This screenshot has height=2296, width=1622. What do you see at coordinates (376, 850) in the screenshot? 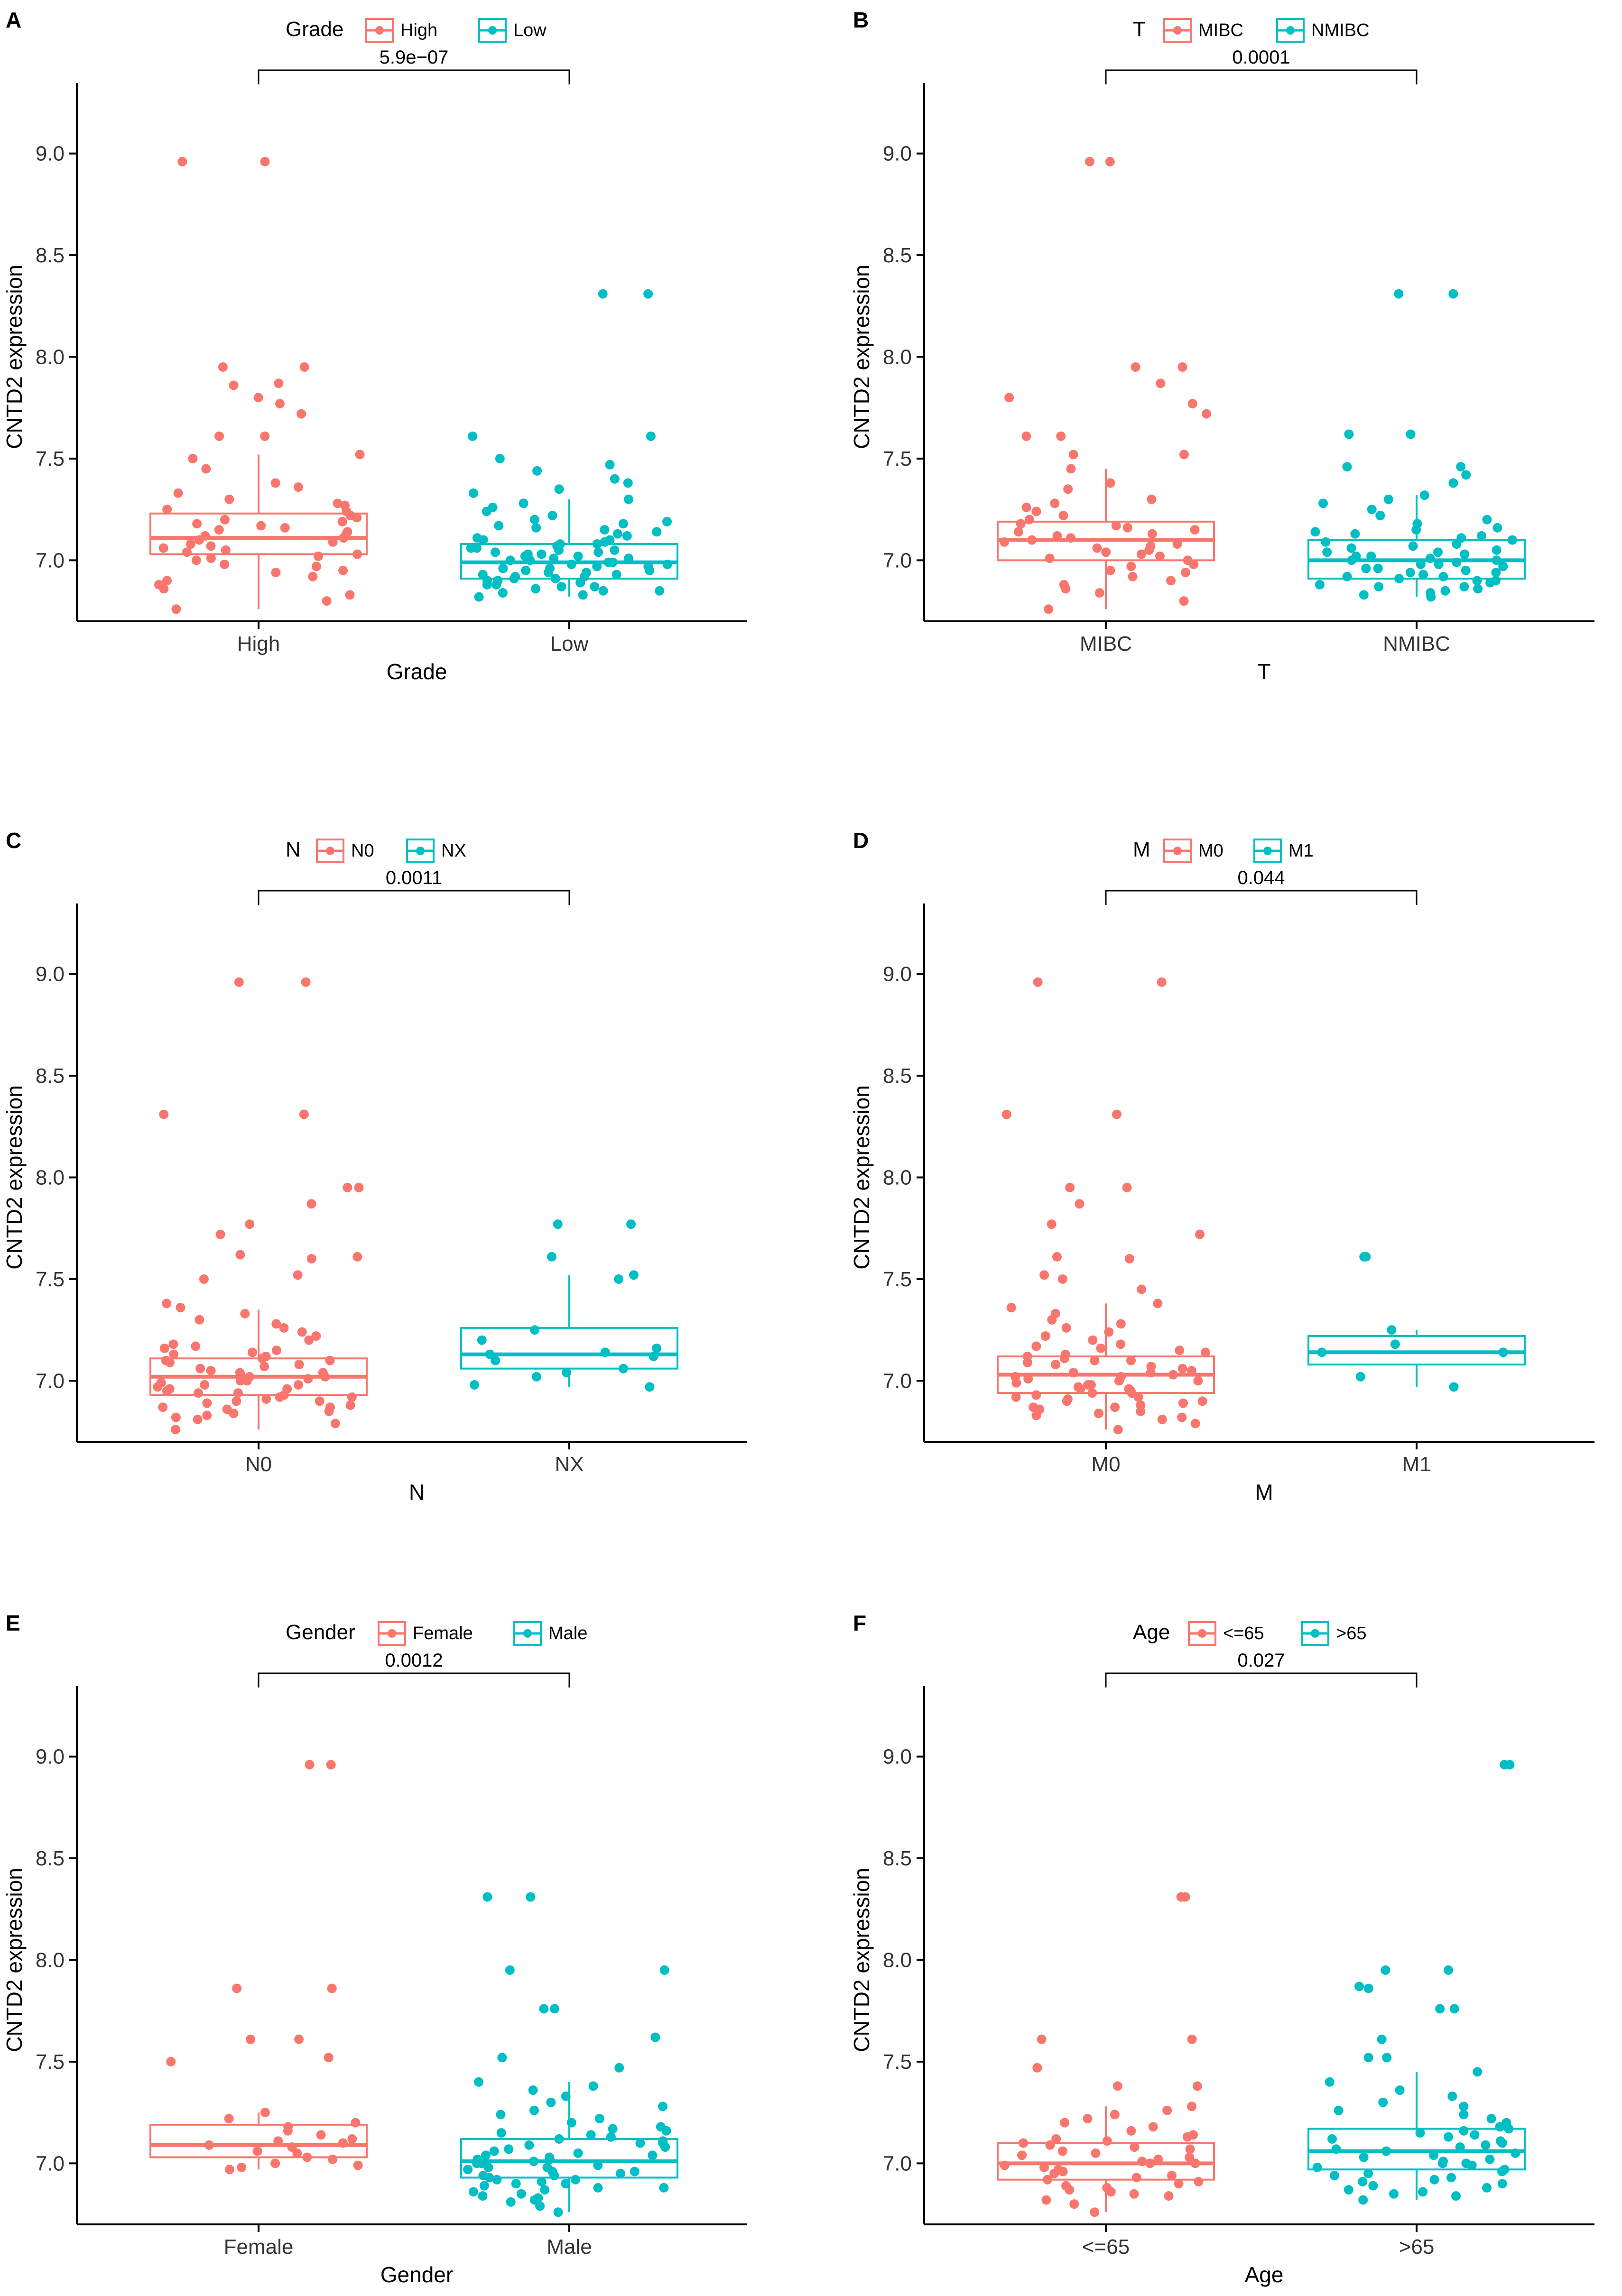
I see `legend: N N0 NX` at bounding box center [376, 850].